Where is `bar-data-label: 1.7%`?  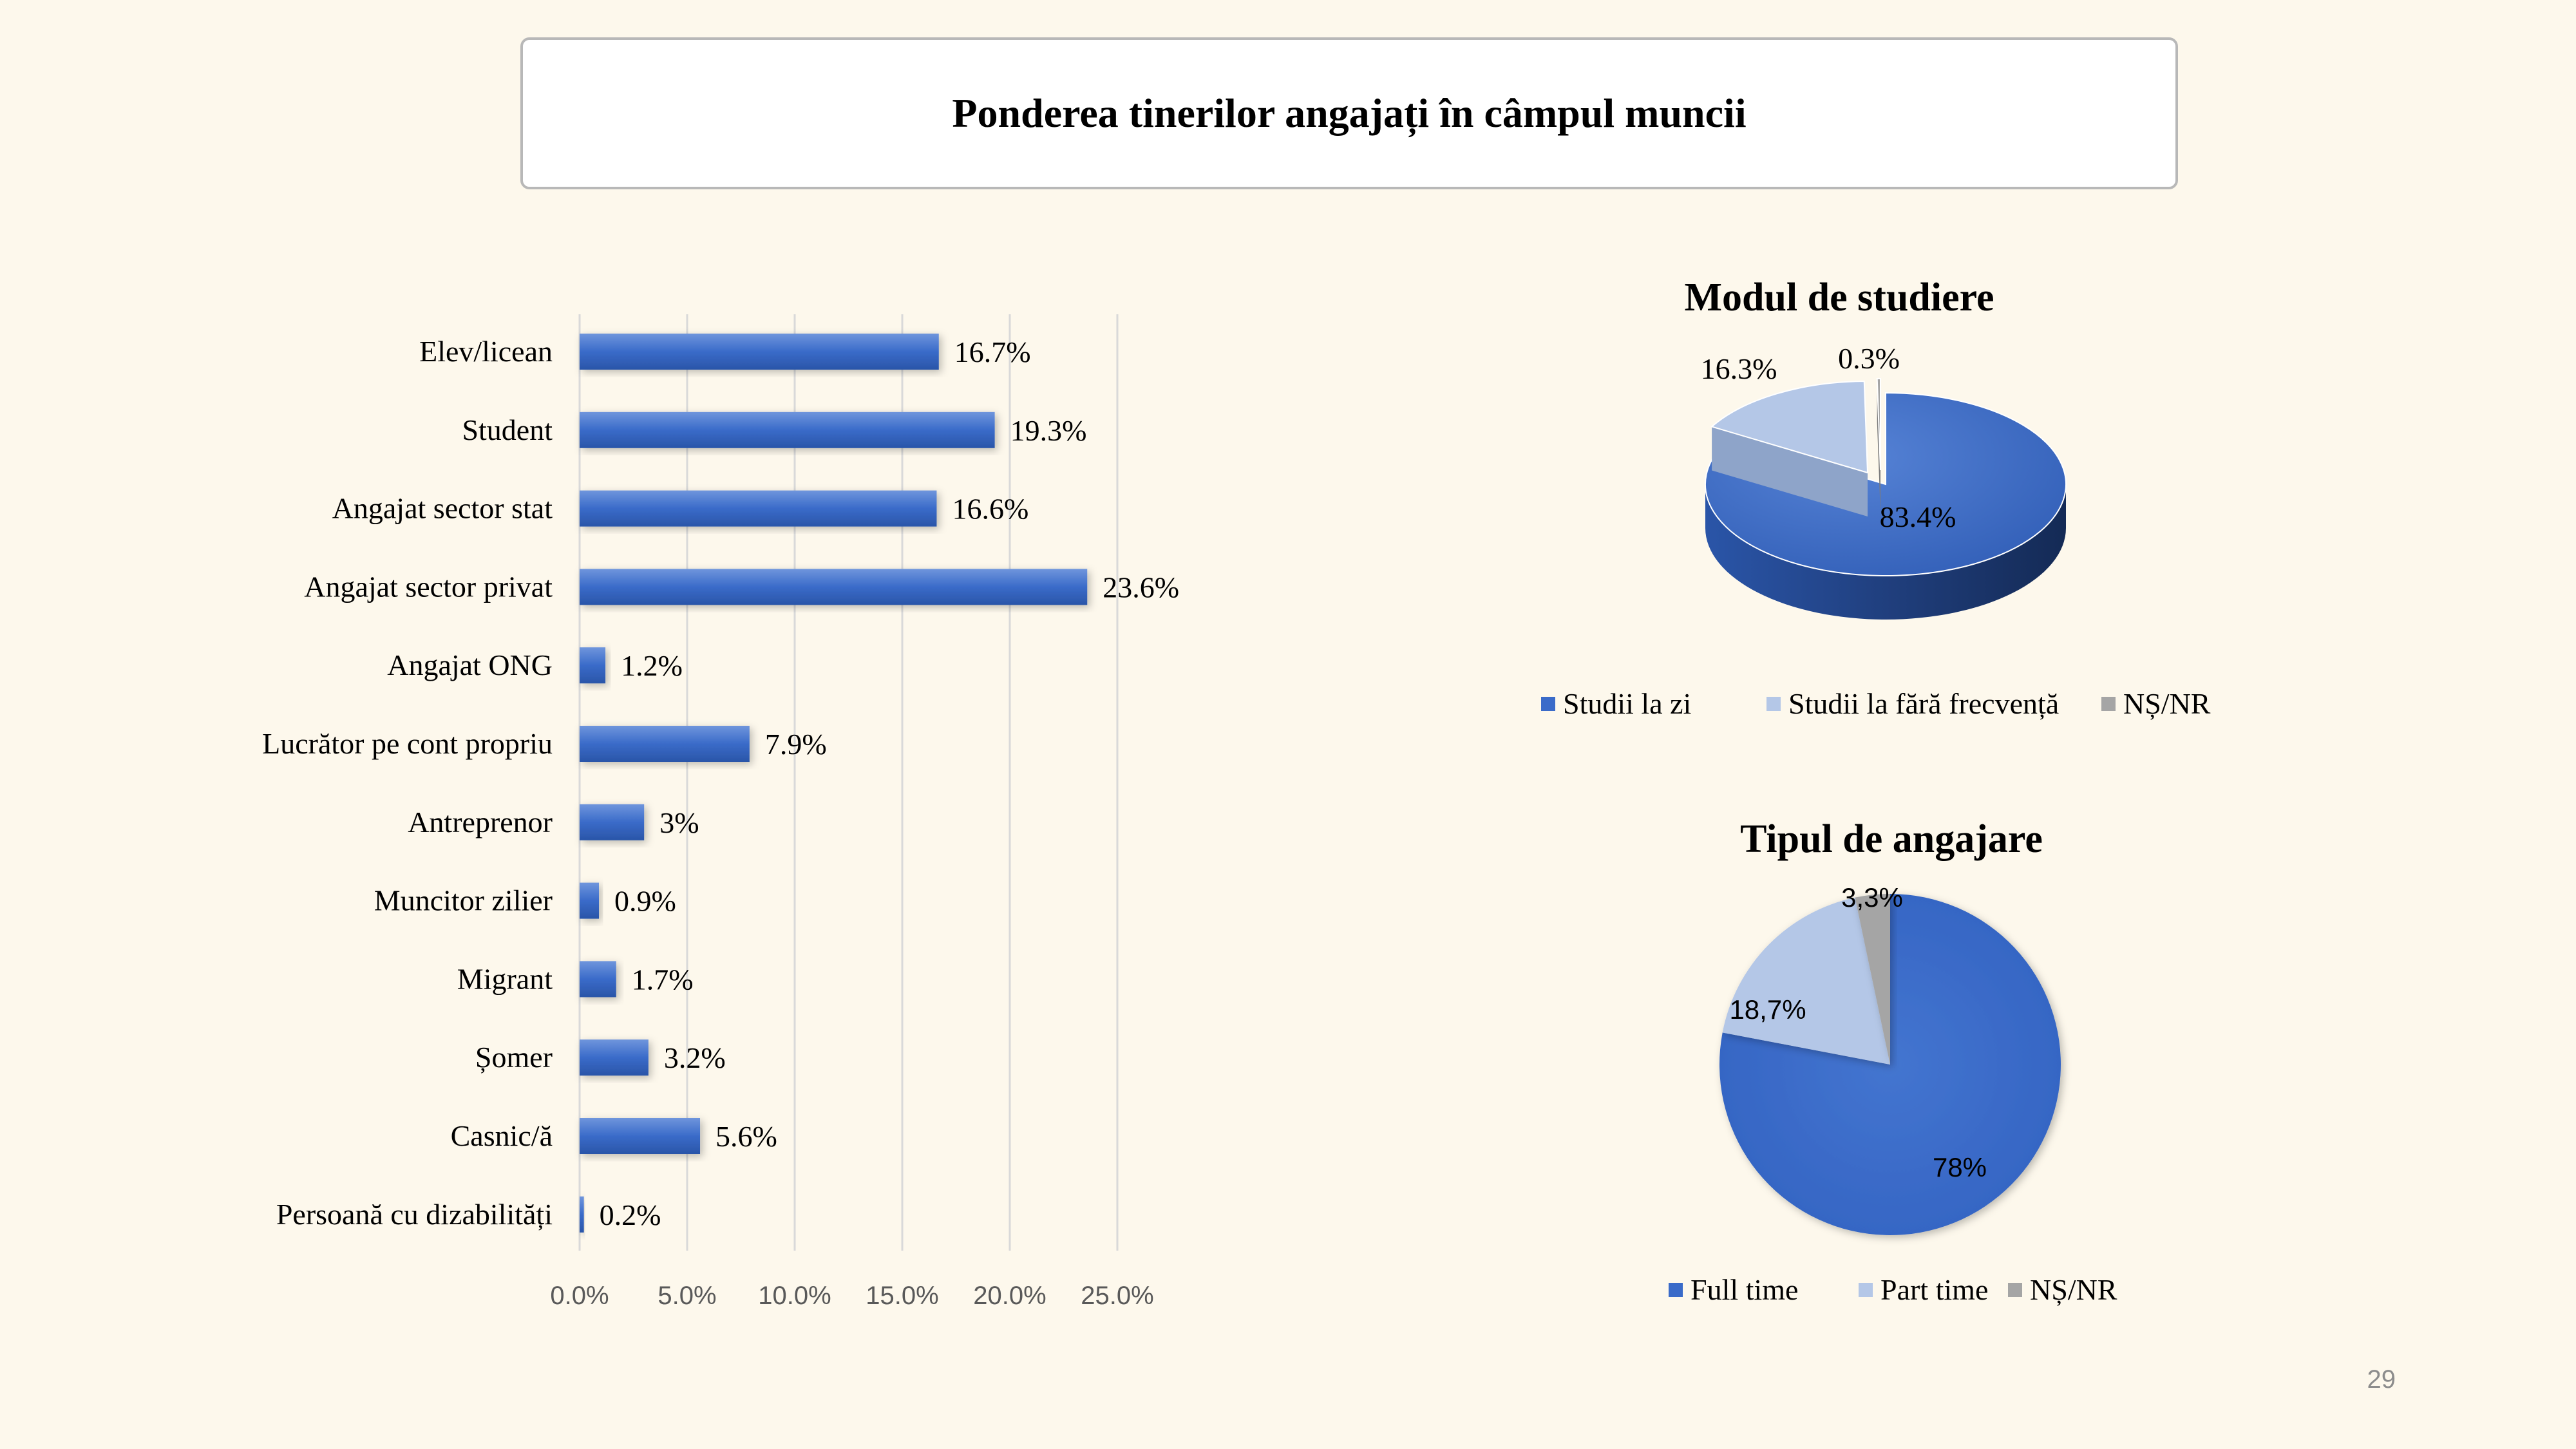
bar-data-label: 1.7% is located at coordinates (663, 979).